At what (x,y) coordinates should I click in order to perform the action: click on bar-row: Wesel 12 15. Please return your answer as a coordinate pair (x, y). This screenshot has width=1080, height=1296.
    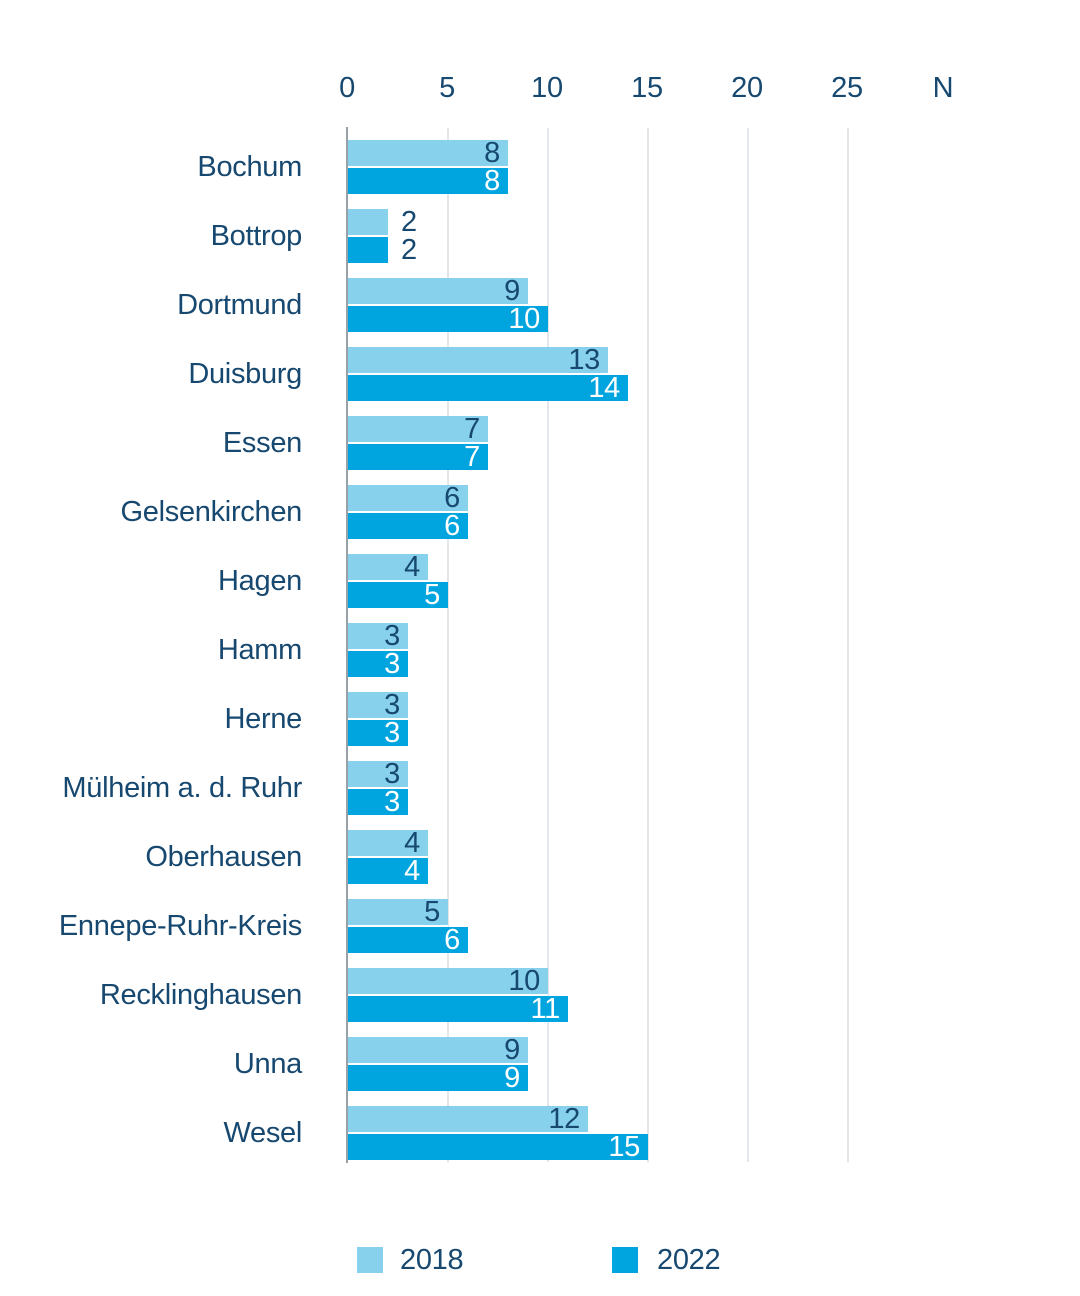
    Looking at the image, I should click on (540, 1132).